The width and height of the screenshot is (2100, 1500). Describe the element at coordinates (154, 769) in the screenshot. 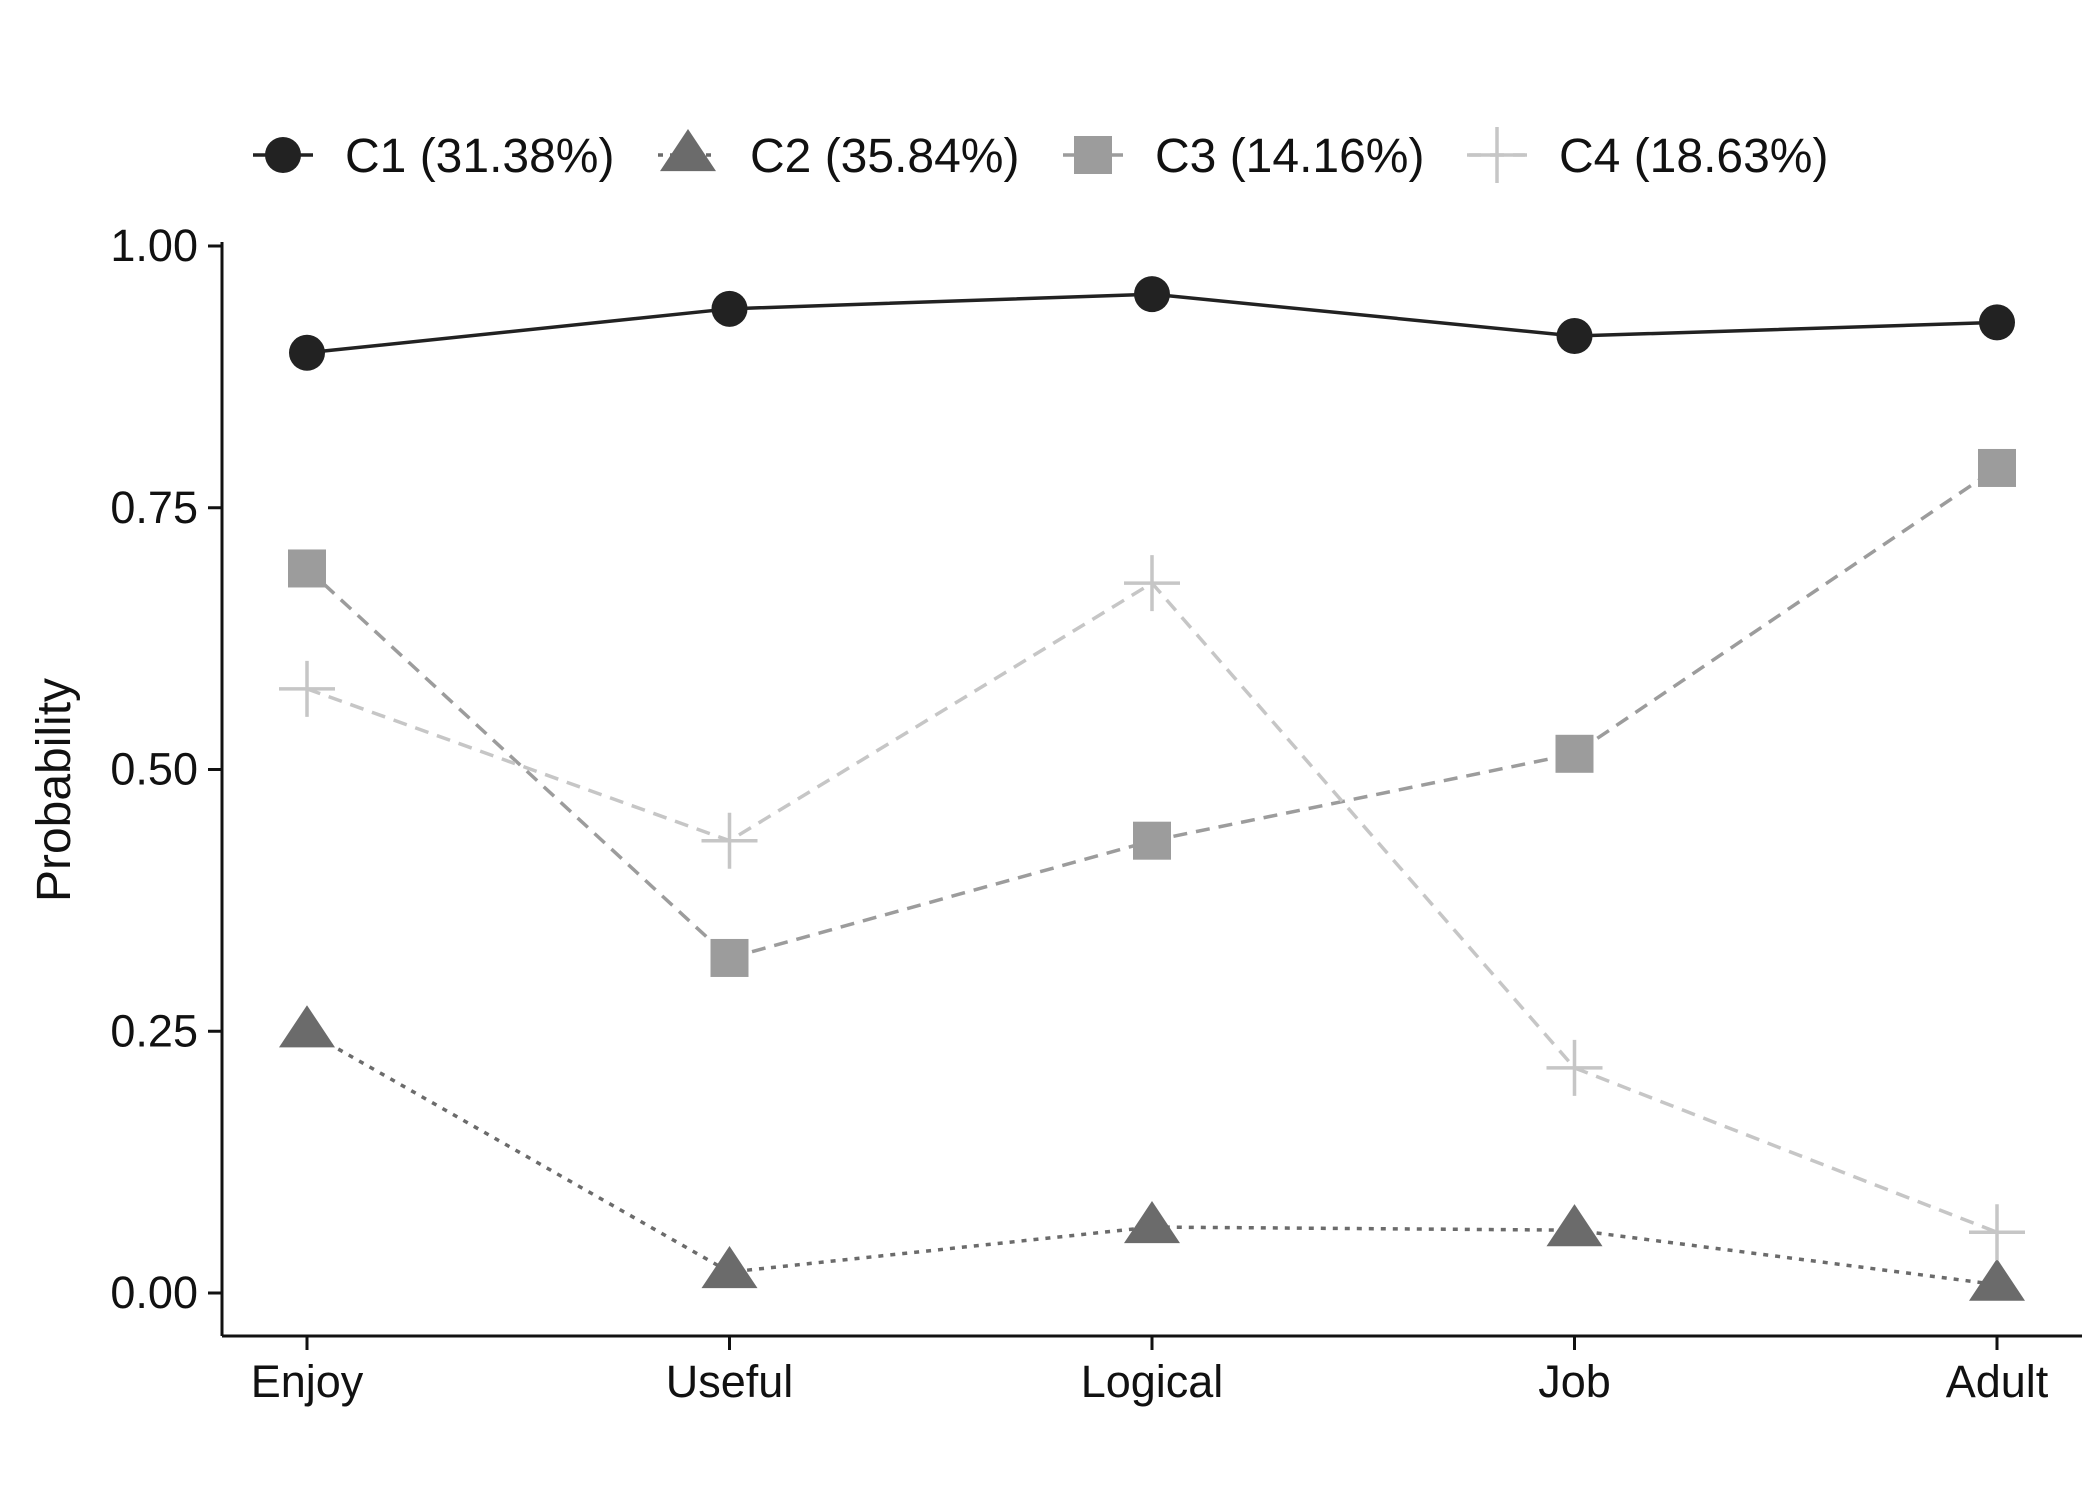

I see `y-tick-label: 0.50` at that location.